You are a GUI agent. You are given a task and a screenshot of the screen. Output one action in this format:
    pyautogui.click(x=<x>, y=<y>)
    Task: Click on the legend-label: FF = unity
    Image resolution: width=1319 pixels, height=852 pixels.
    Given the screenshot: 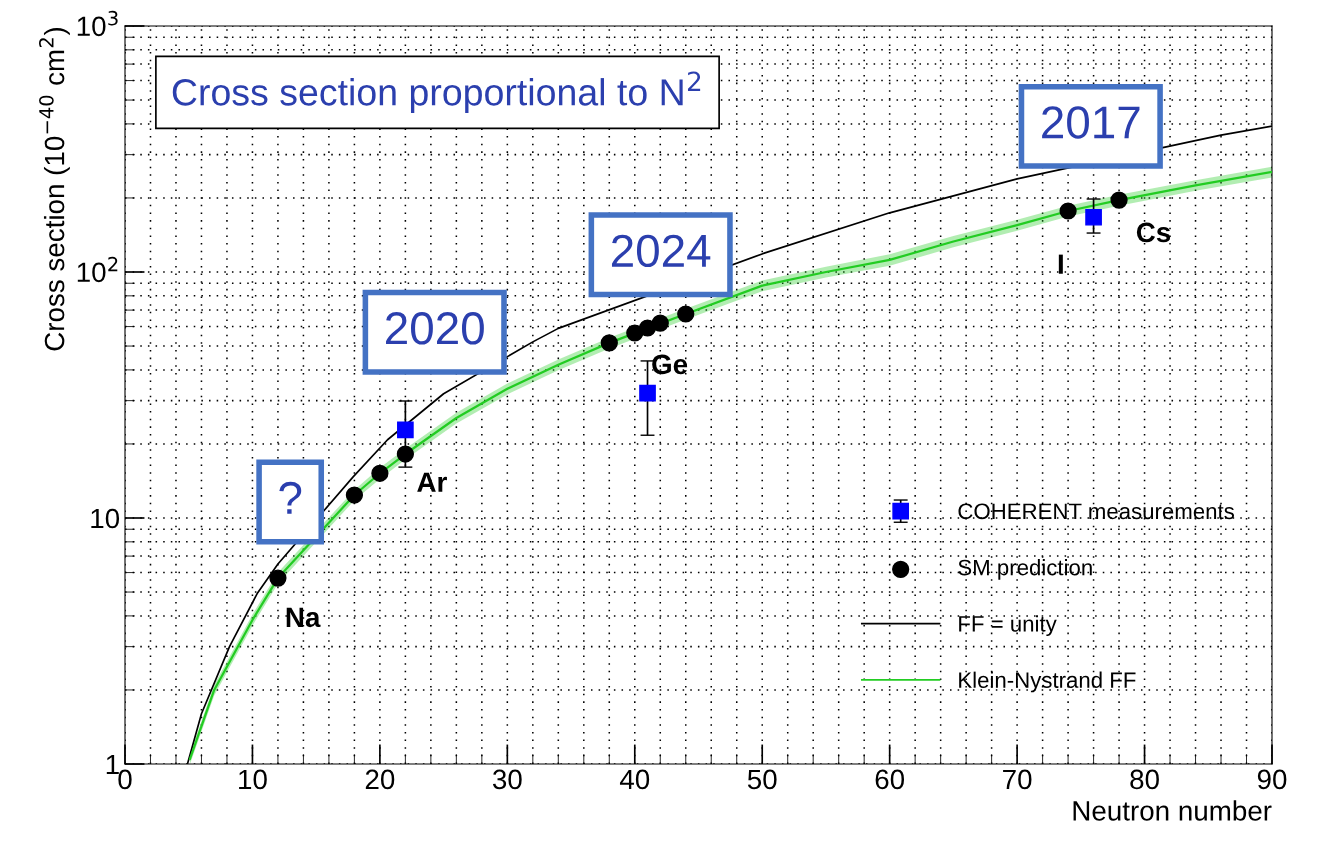 What is the action you would take?
    pyautogui.click(x=1008, y=626)
    